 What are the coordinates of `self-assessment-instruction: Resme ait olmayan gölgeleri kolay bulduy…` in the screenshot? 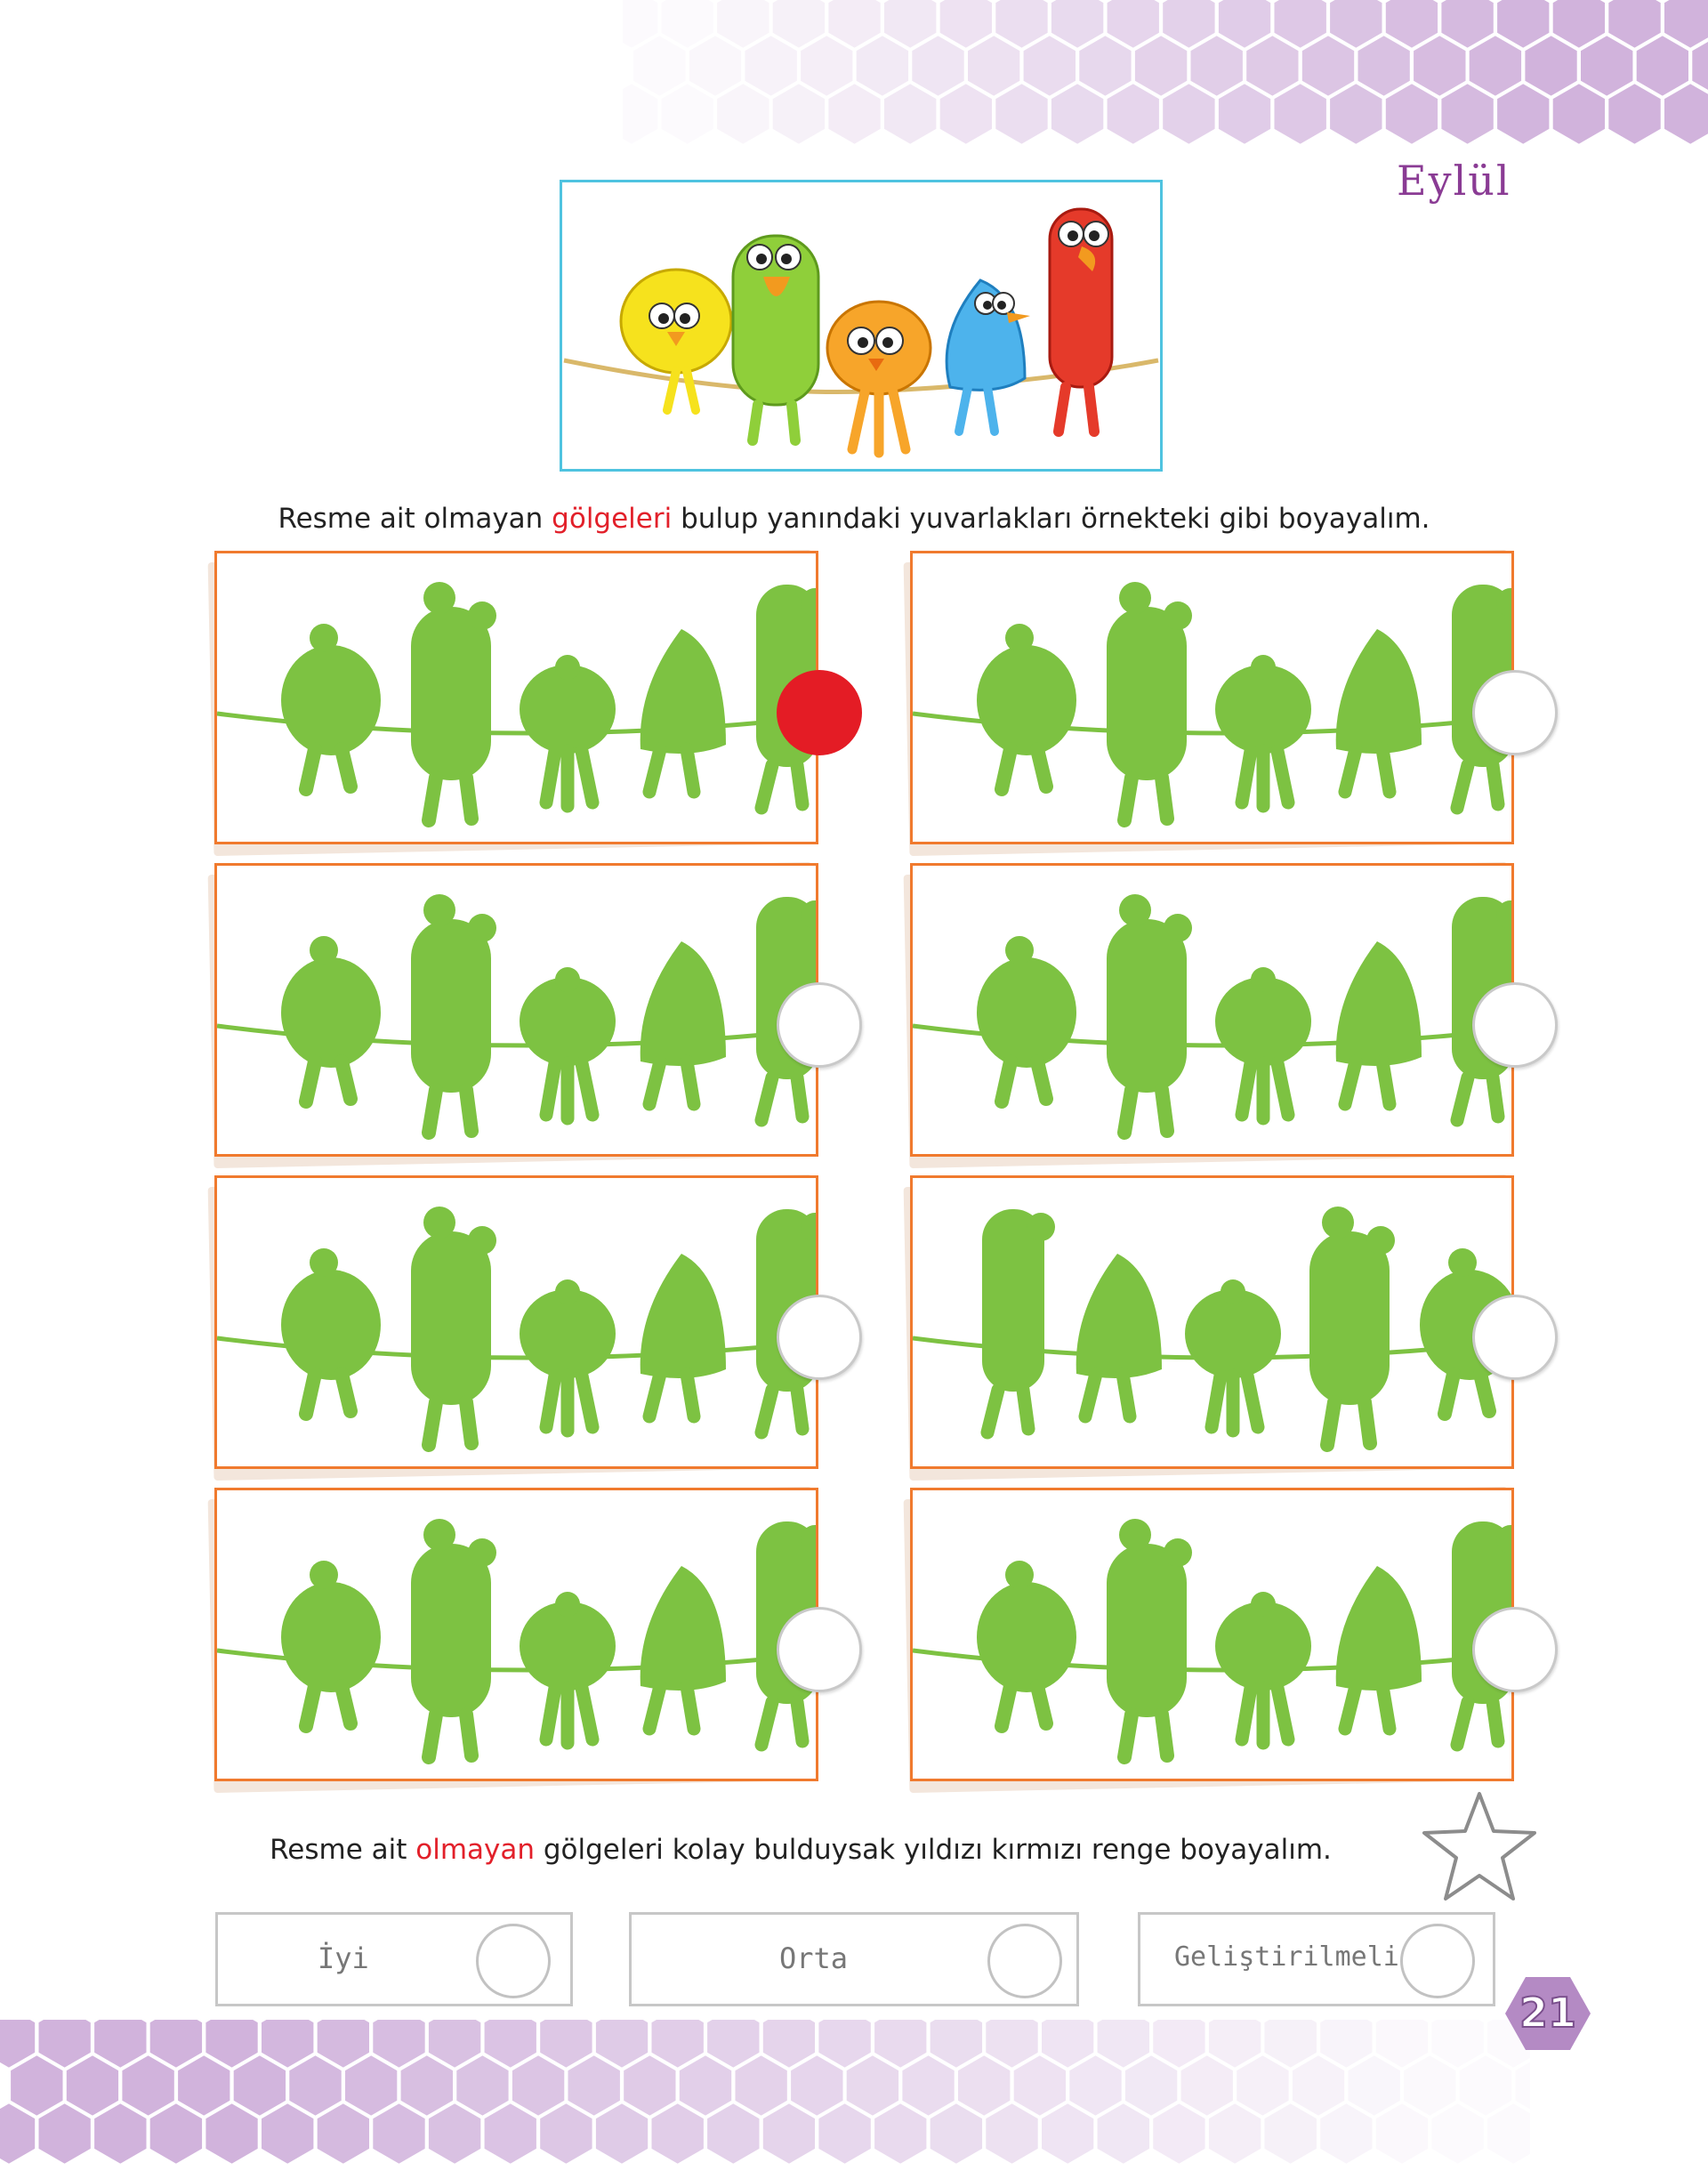 It's located at (827, 1850).